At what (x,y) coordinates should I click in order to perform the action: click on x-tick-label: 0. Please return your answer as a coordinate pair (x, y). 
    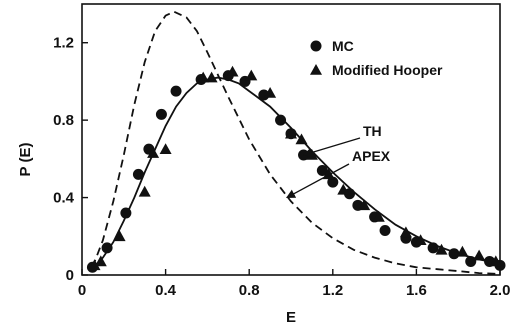
    Looking at the image, I should click on (82, 290).